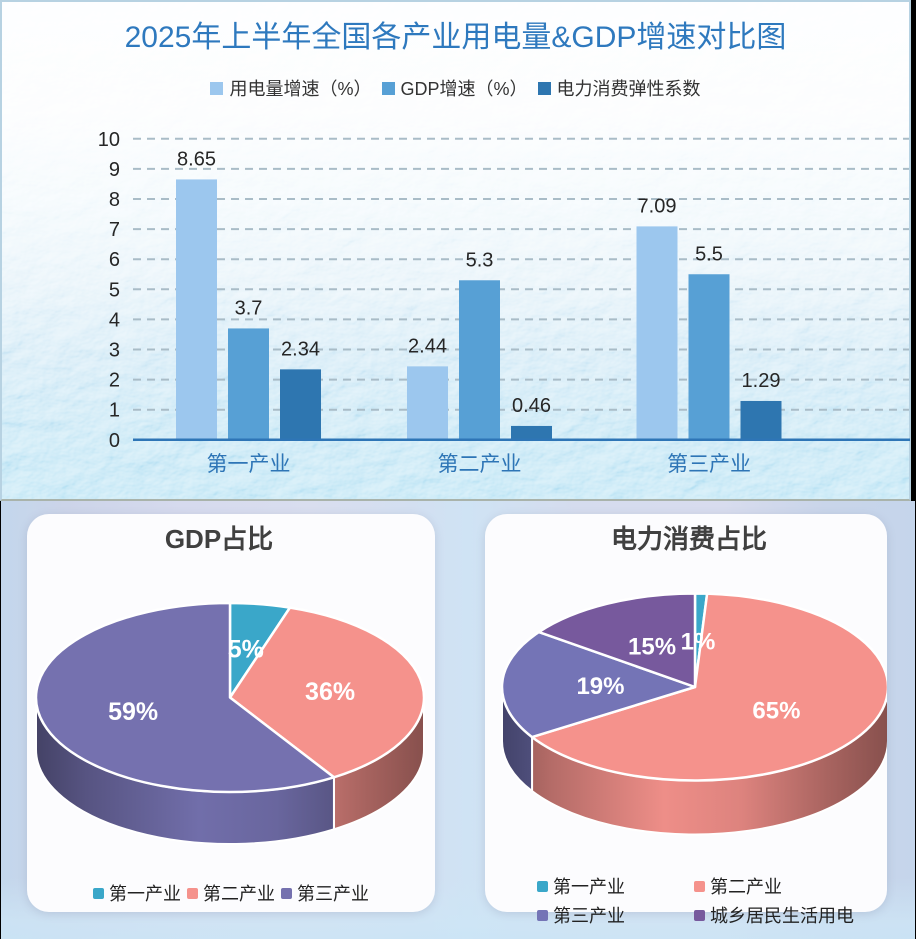 The image size is (916, 939). What do you see at coordinates (657, 333) in the screenshot?
I see `bar-第三产业-用电量增速（%）` at bounding box center [657, 333].